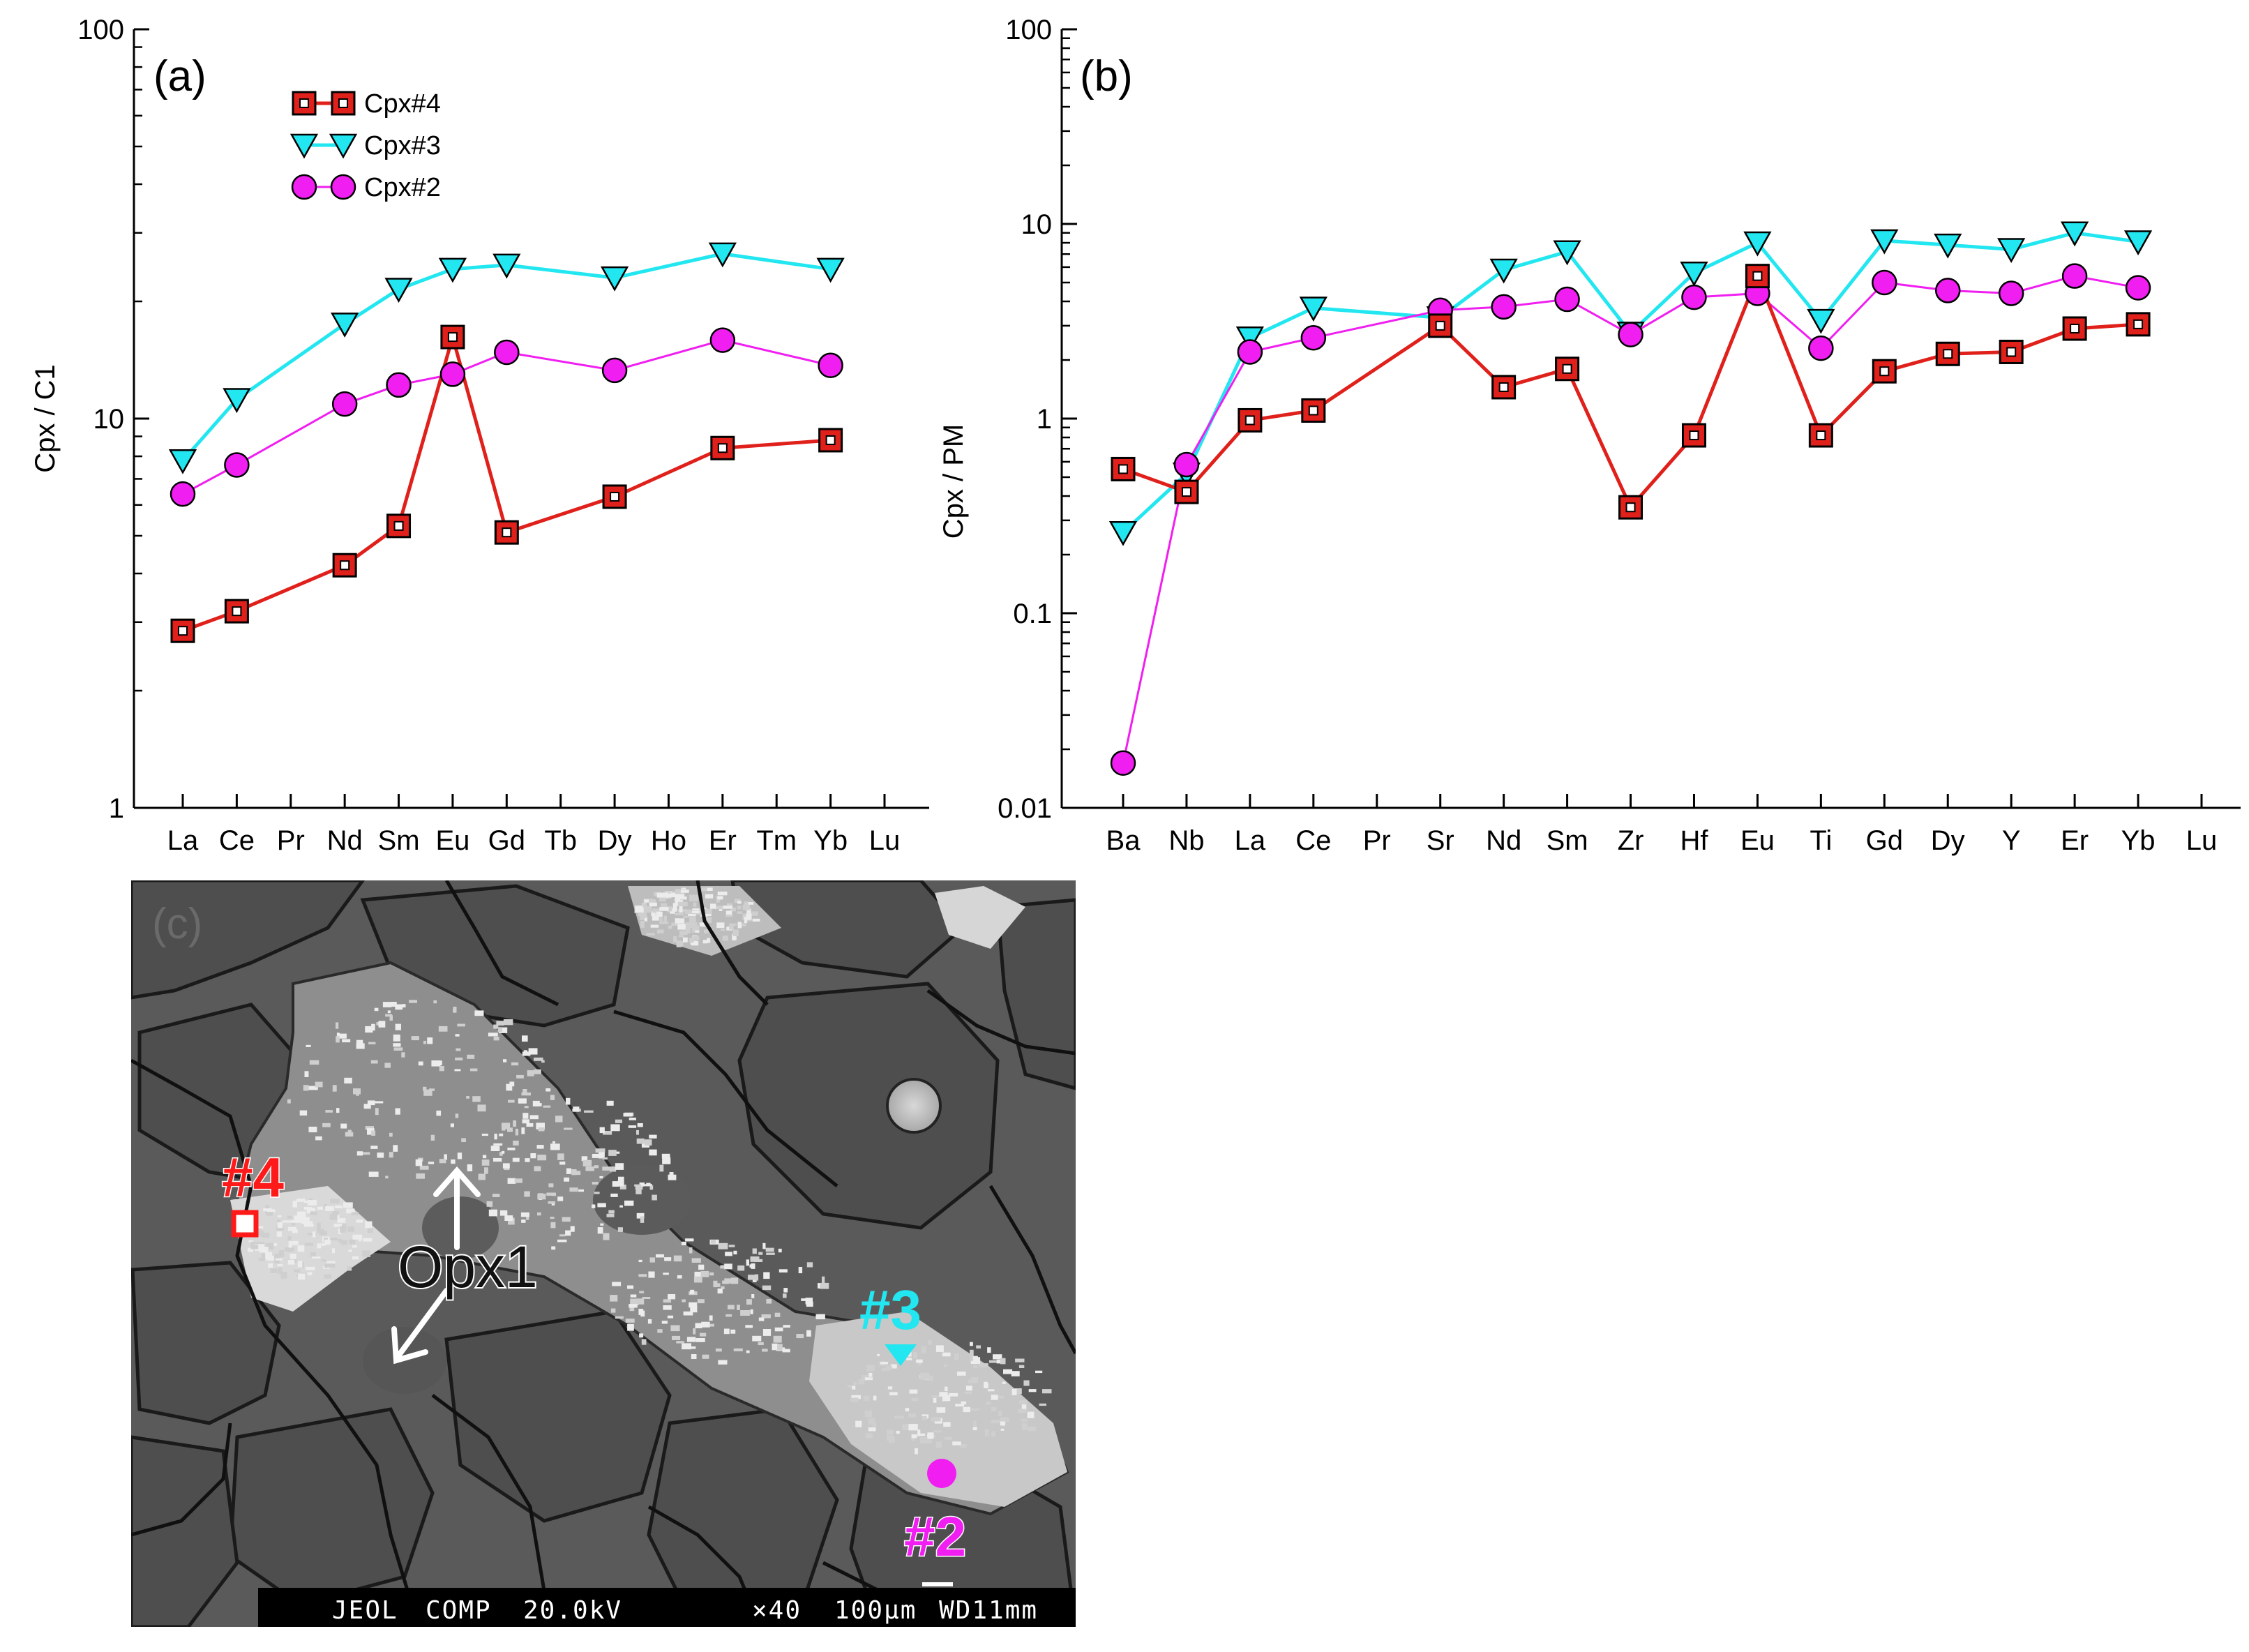 The image size is (2249, 1652). What do you see at coordinates (304, 187) in the screenshot?
I see `legend-marker` at bounding box center [304, 187].